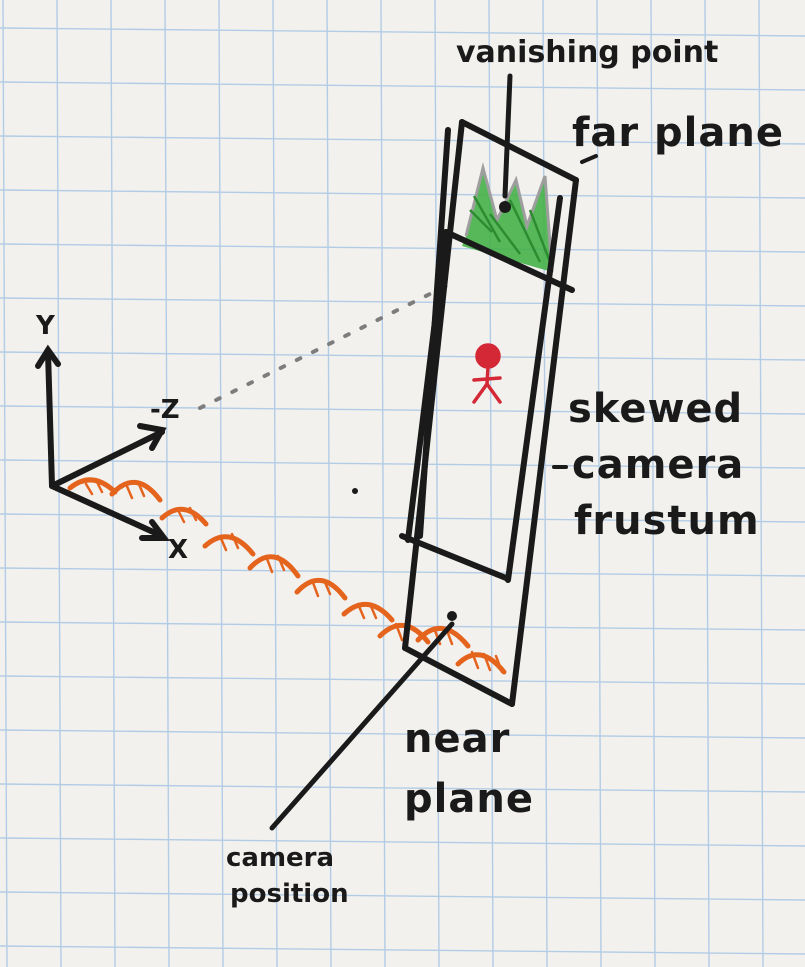 The image size is (805, 967). Describe the element at coordinates (289, 894) in the screenshot. I see `label-position: position` at that location.